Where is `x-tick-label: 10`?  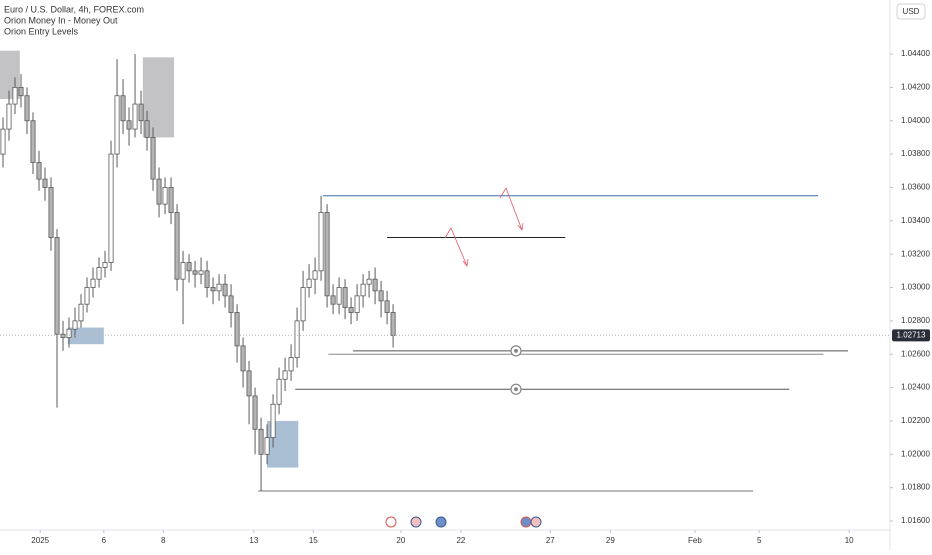 x-tick-label: 10 is located at coordinates (849, 540).